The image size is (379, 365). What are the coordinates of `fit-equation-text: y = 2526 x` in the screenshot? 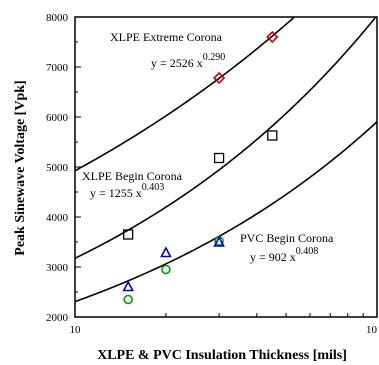 It's located at (177, 63).